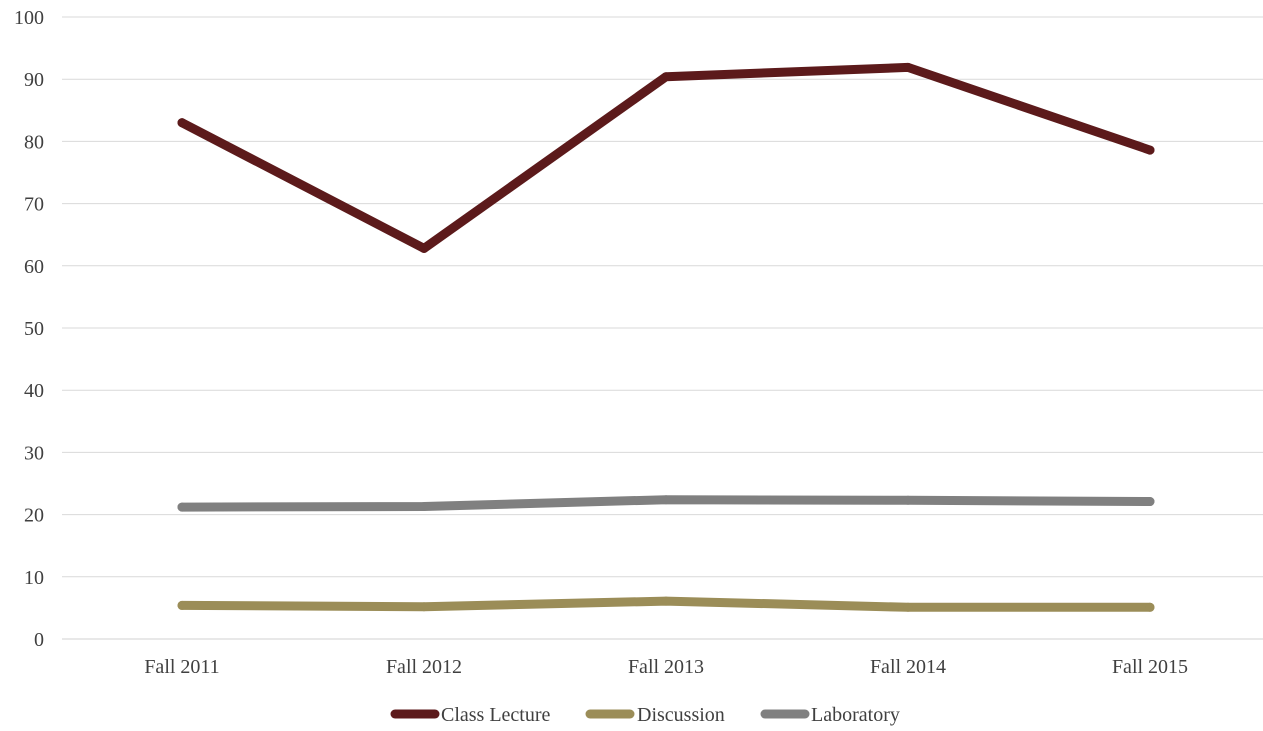 The width and height of the screenshot is (1263, 731). I want to click on y-axis-tick-labels: 0 10 20 30 40 50 60 70 80 90 100, so click(29, 329).